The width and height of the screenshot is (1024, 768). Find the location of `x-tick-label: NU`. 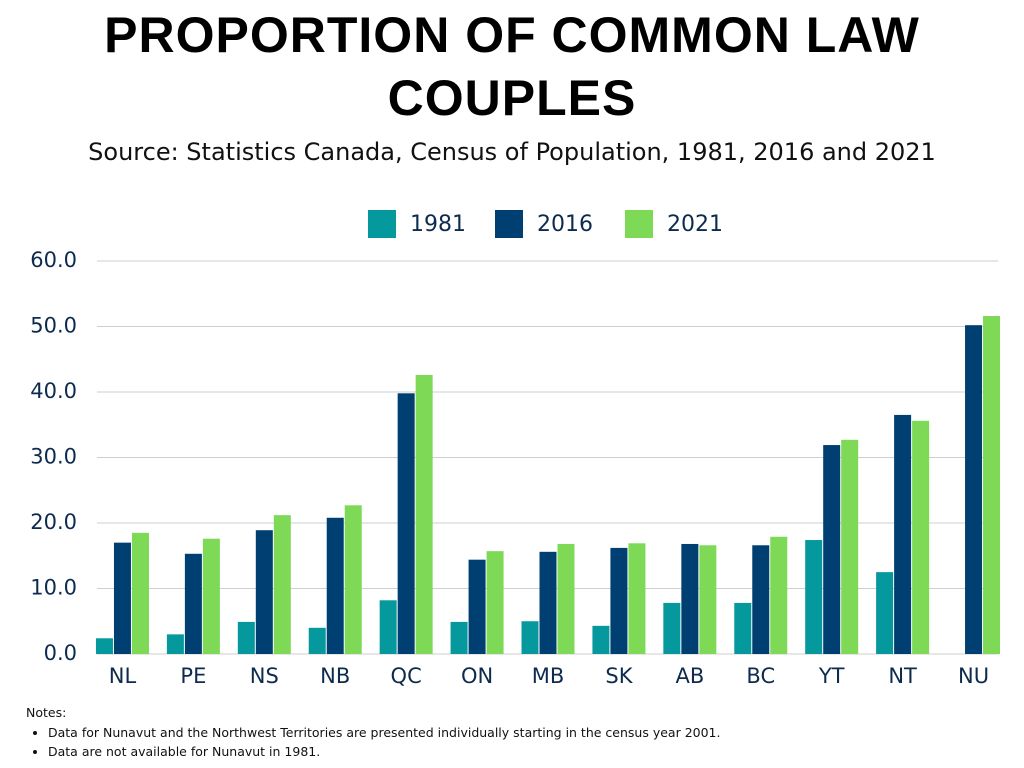

x-tick-label: NU is located at coordinates (973, 676).